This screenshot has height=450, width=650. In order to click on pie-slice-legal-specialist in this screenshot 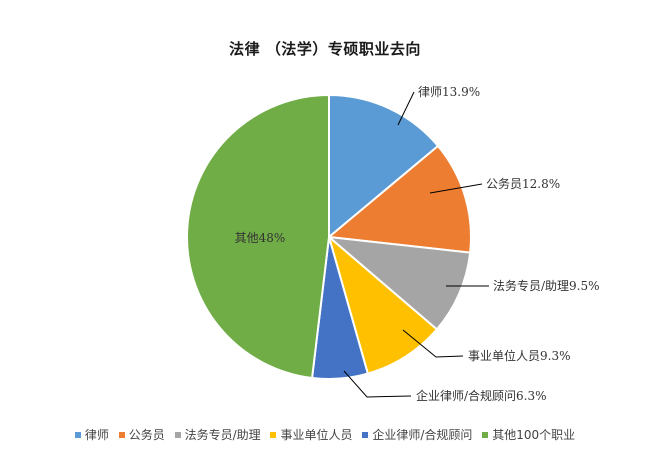, I will do `click(398, 283)`.